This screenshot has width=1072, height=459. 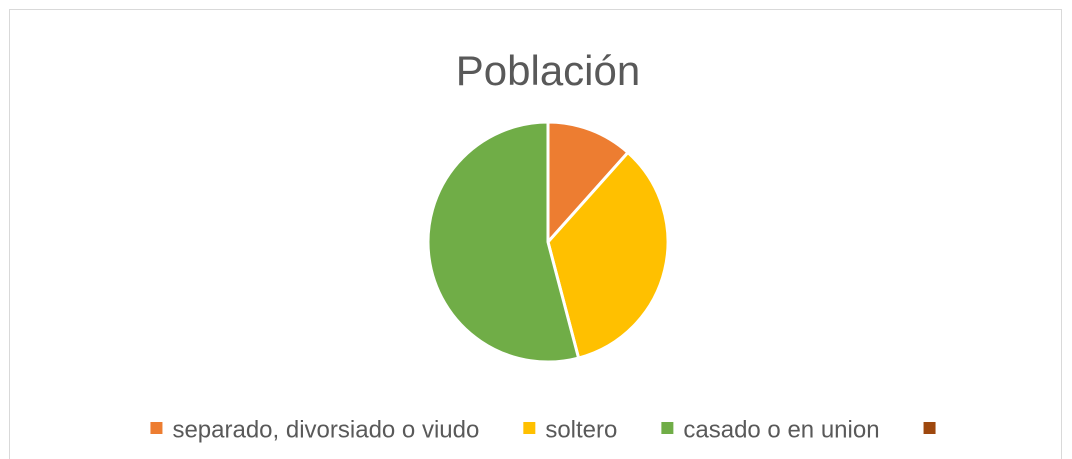 I want to click on legend-label: separado, divorsiado o viudo, so click(x=325, y=429).